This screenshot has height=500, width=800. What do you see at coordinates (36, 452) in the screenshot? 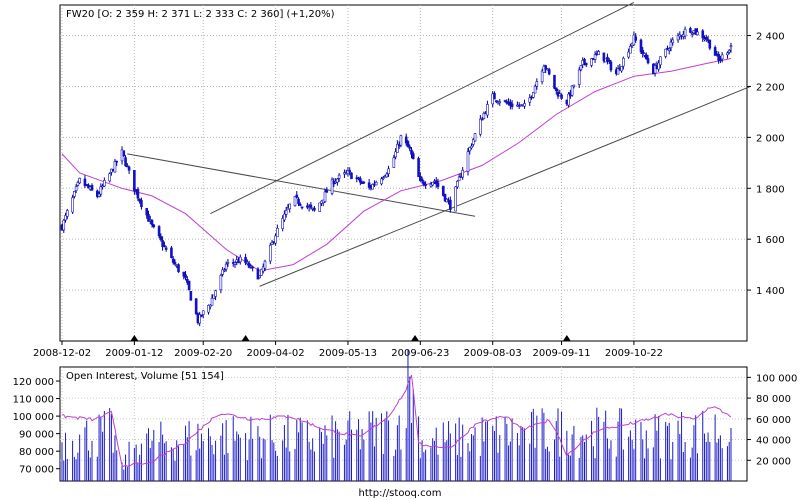
I see `oi-tick-label: 80 000` at bounding box center [36, 452].